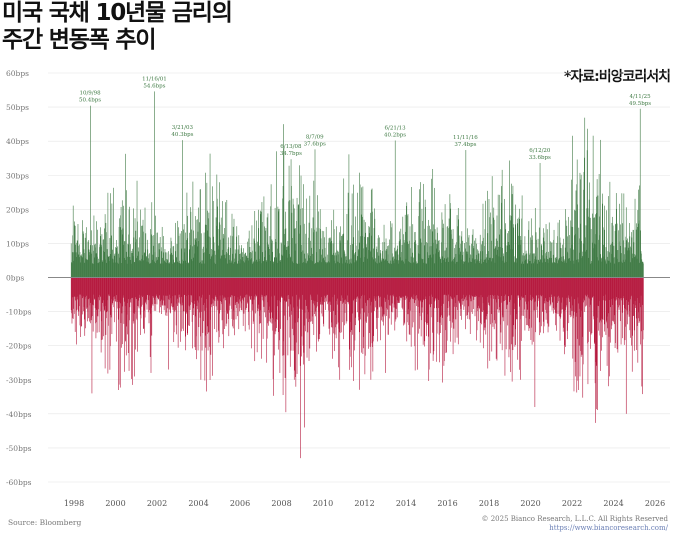 The width and height of the screenshot is (680, 540). Describe the element at coordinates (395, 135) in the screenshot. I see `peak-value-label: 40.2bps` at that location.